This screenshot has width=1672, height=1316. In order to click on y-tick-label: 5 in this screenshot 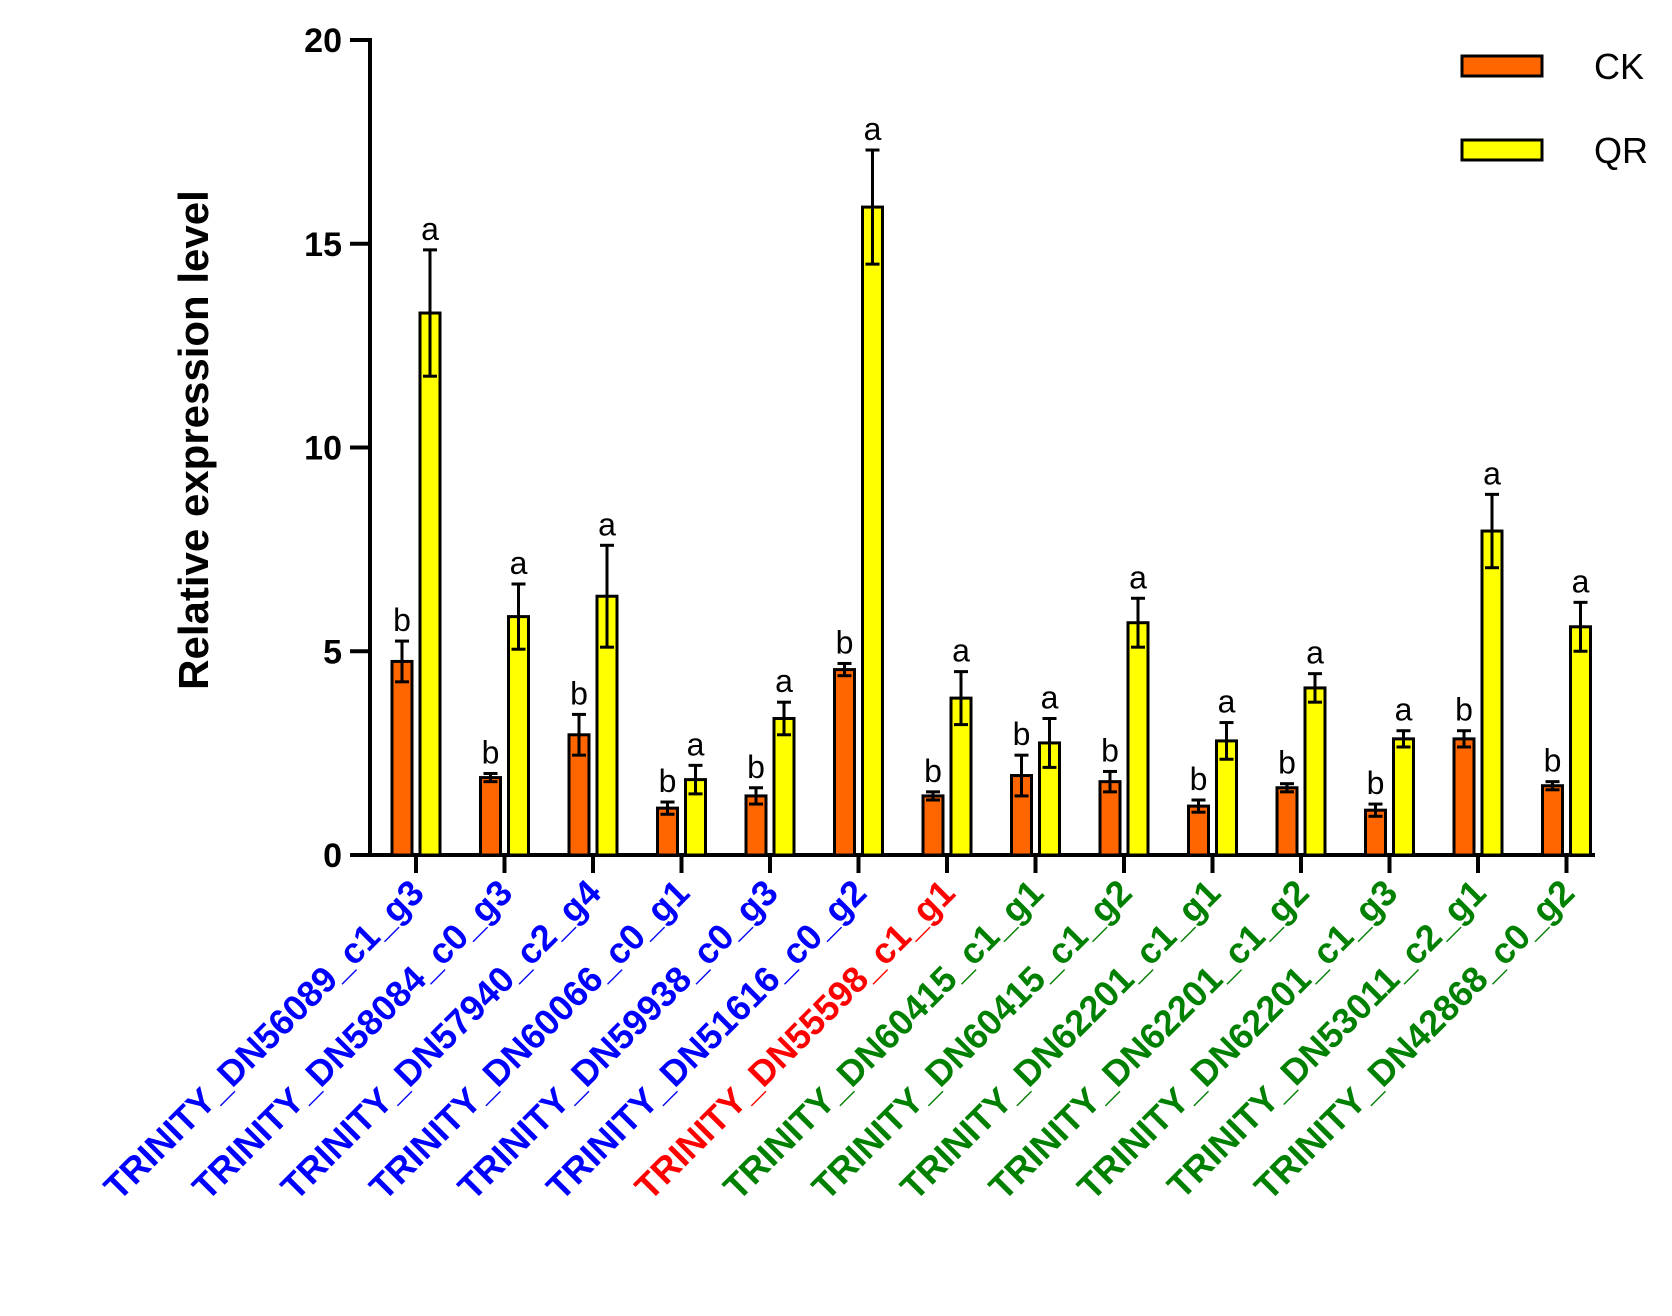, I will do `click(332, 652)`.